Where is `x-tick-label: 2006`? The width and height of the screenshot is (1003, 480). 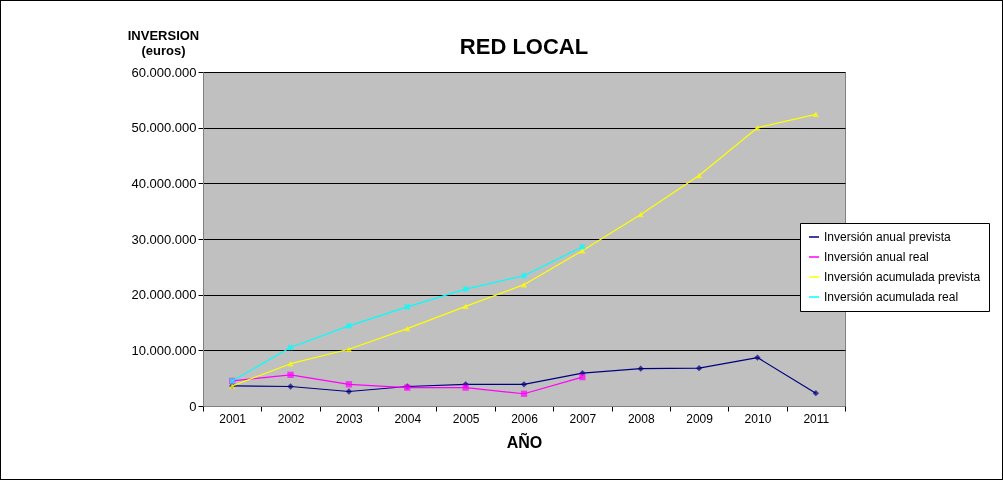
x-tick-label: 2006 is located at coordinates (525, 418).